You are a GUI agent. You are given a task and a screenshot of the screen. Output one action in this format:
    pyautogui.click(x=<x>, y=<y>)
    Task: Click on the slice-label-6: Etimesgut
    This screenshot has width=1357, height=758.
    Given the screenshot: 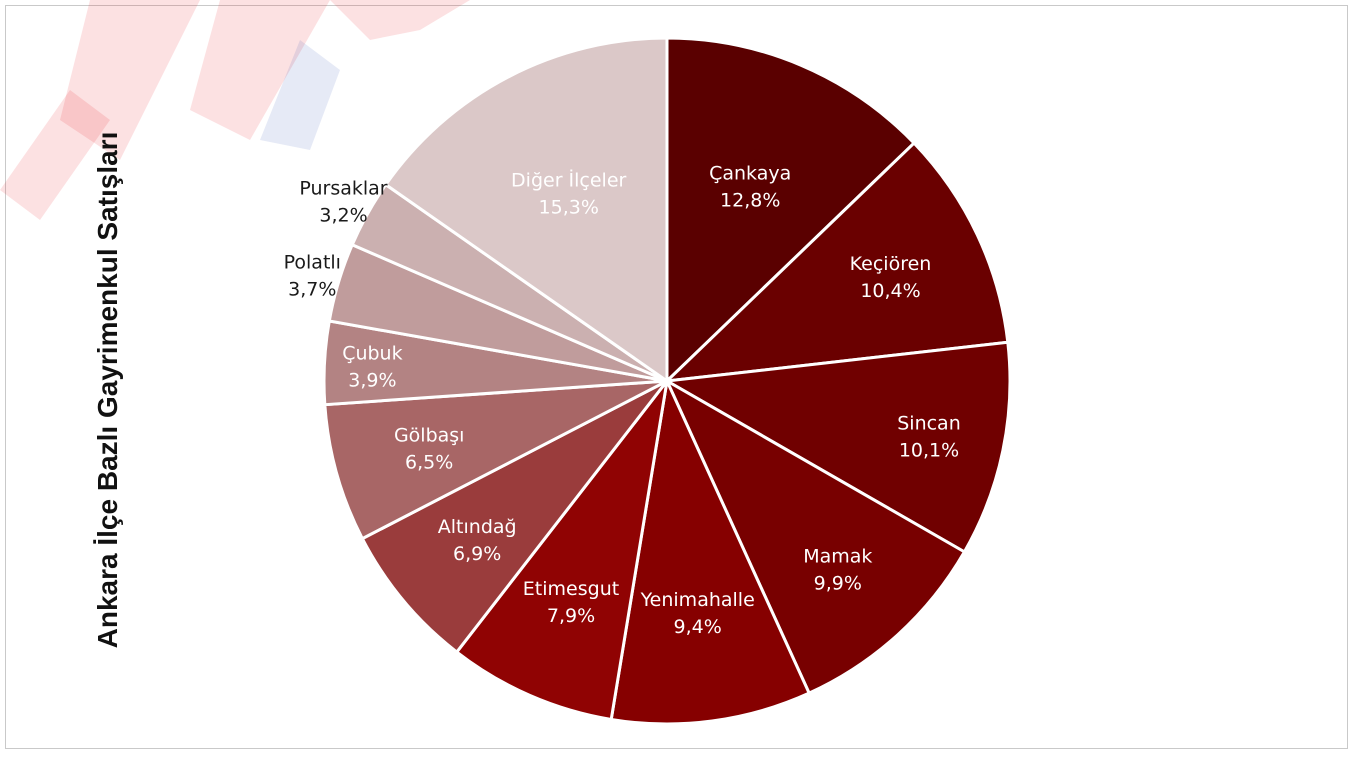 What is the action you would take?
    pyautogui.click(x=571, y=589)
    